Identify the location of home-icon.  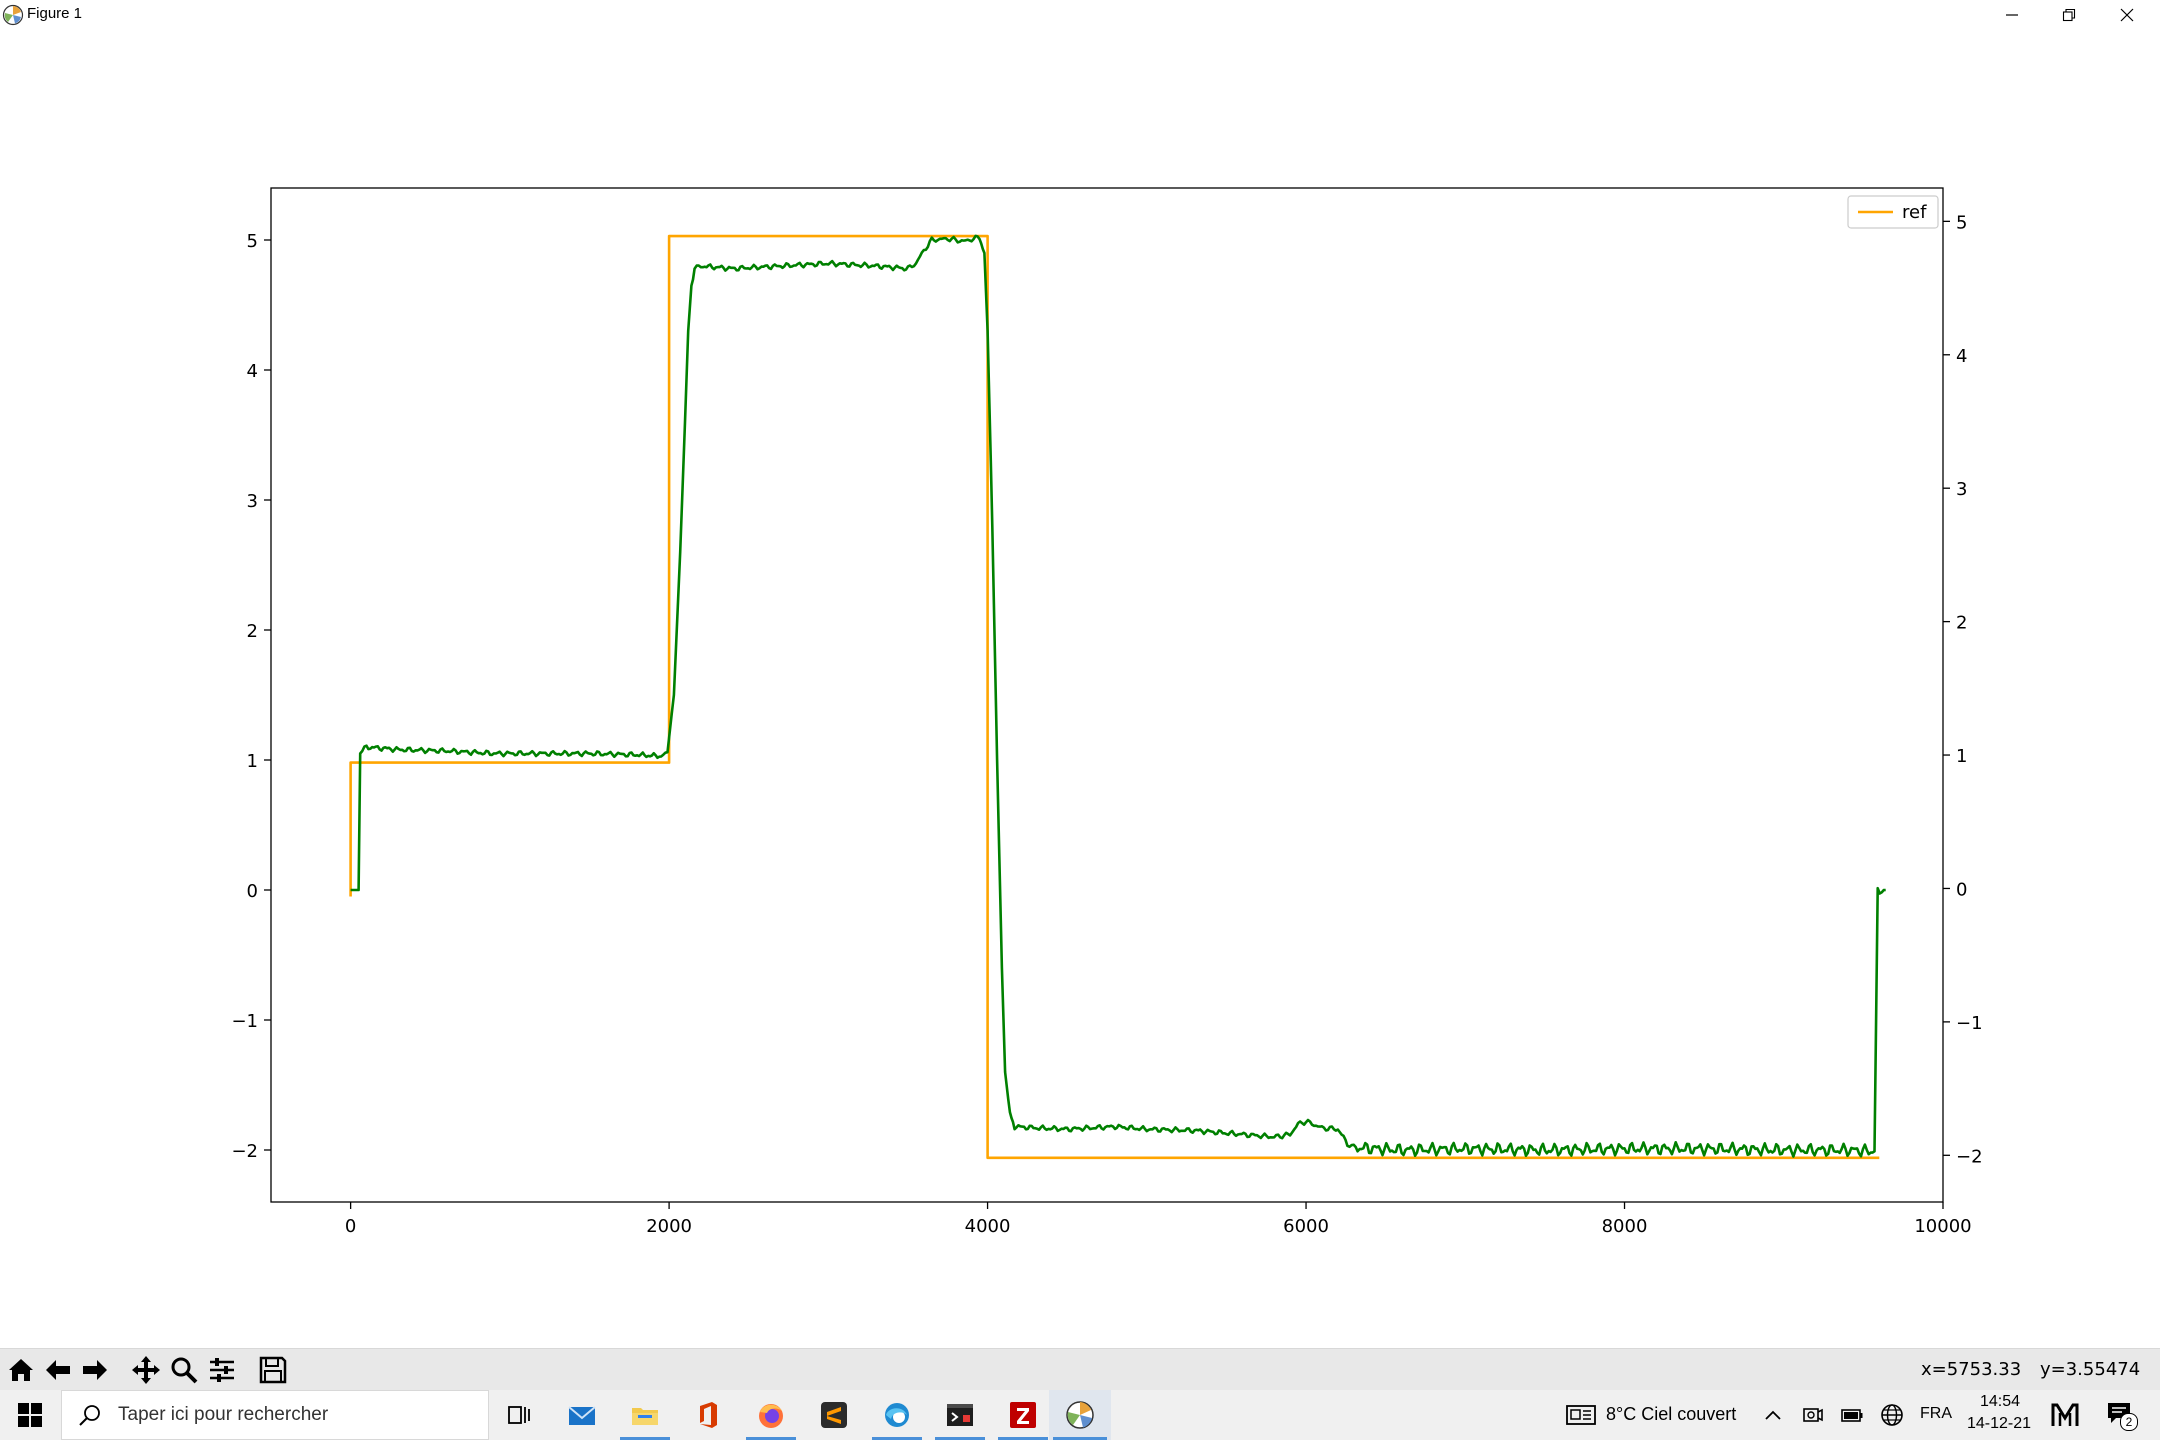
(21, 1370).